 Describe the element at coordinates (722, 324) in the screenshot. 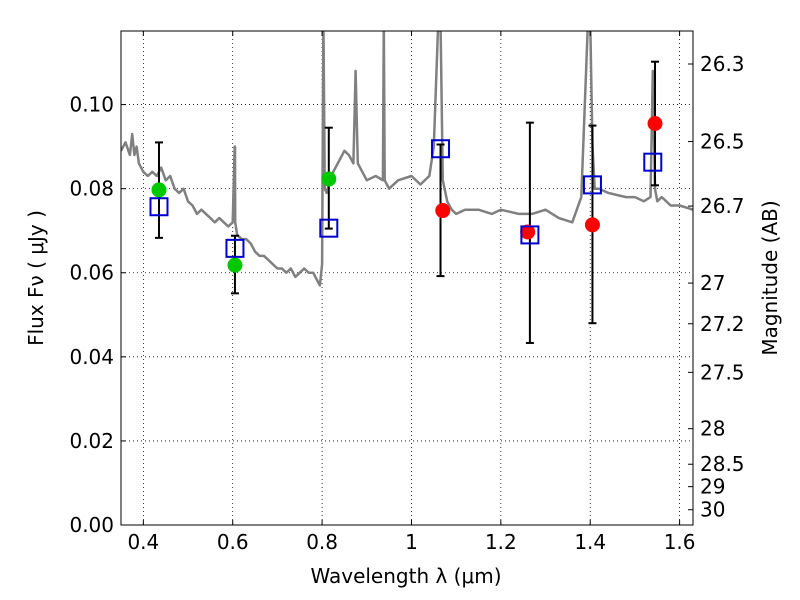

I see `magnitude-tick-label: 27.2` at that location.